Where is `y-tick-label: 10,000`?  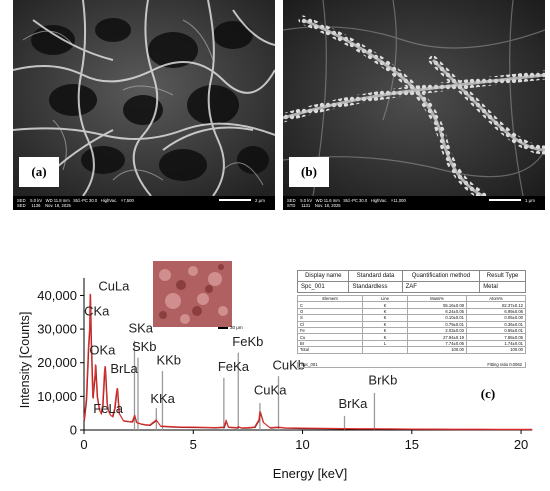 y-tick-label: 10,000 is located at coordinates (57, 396).